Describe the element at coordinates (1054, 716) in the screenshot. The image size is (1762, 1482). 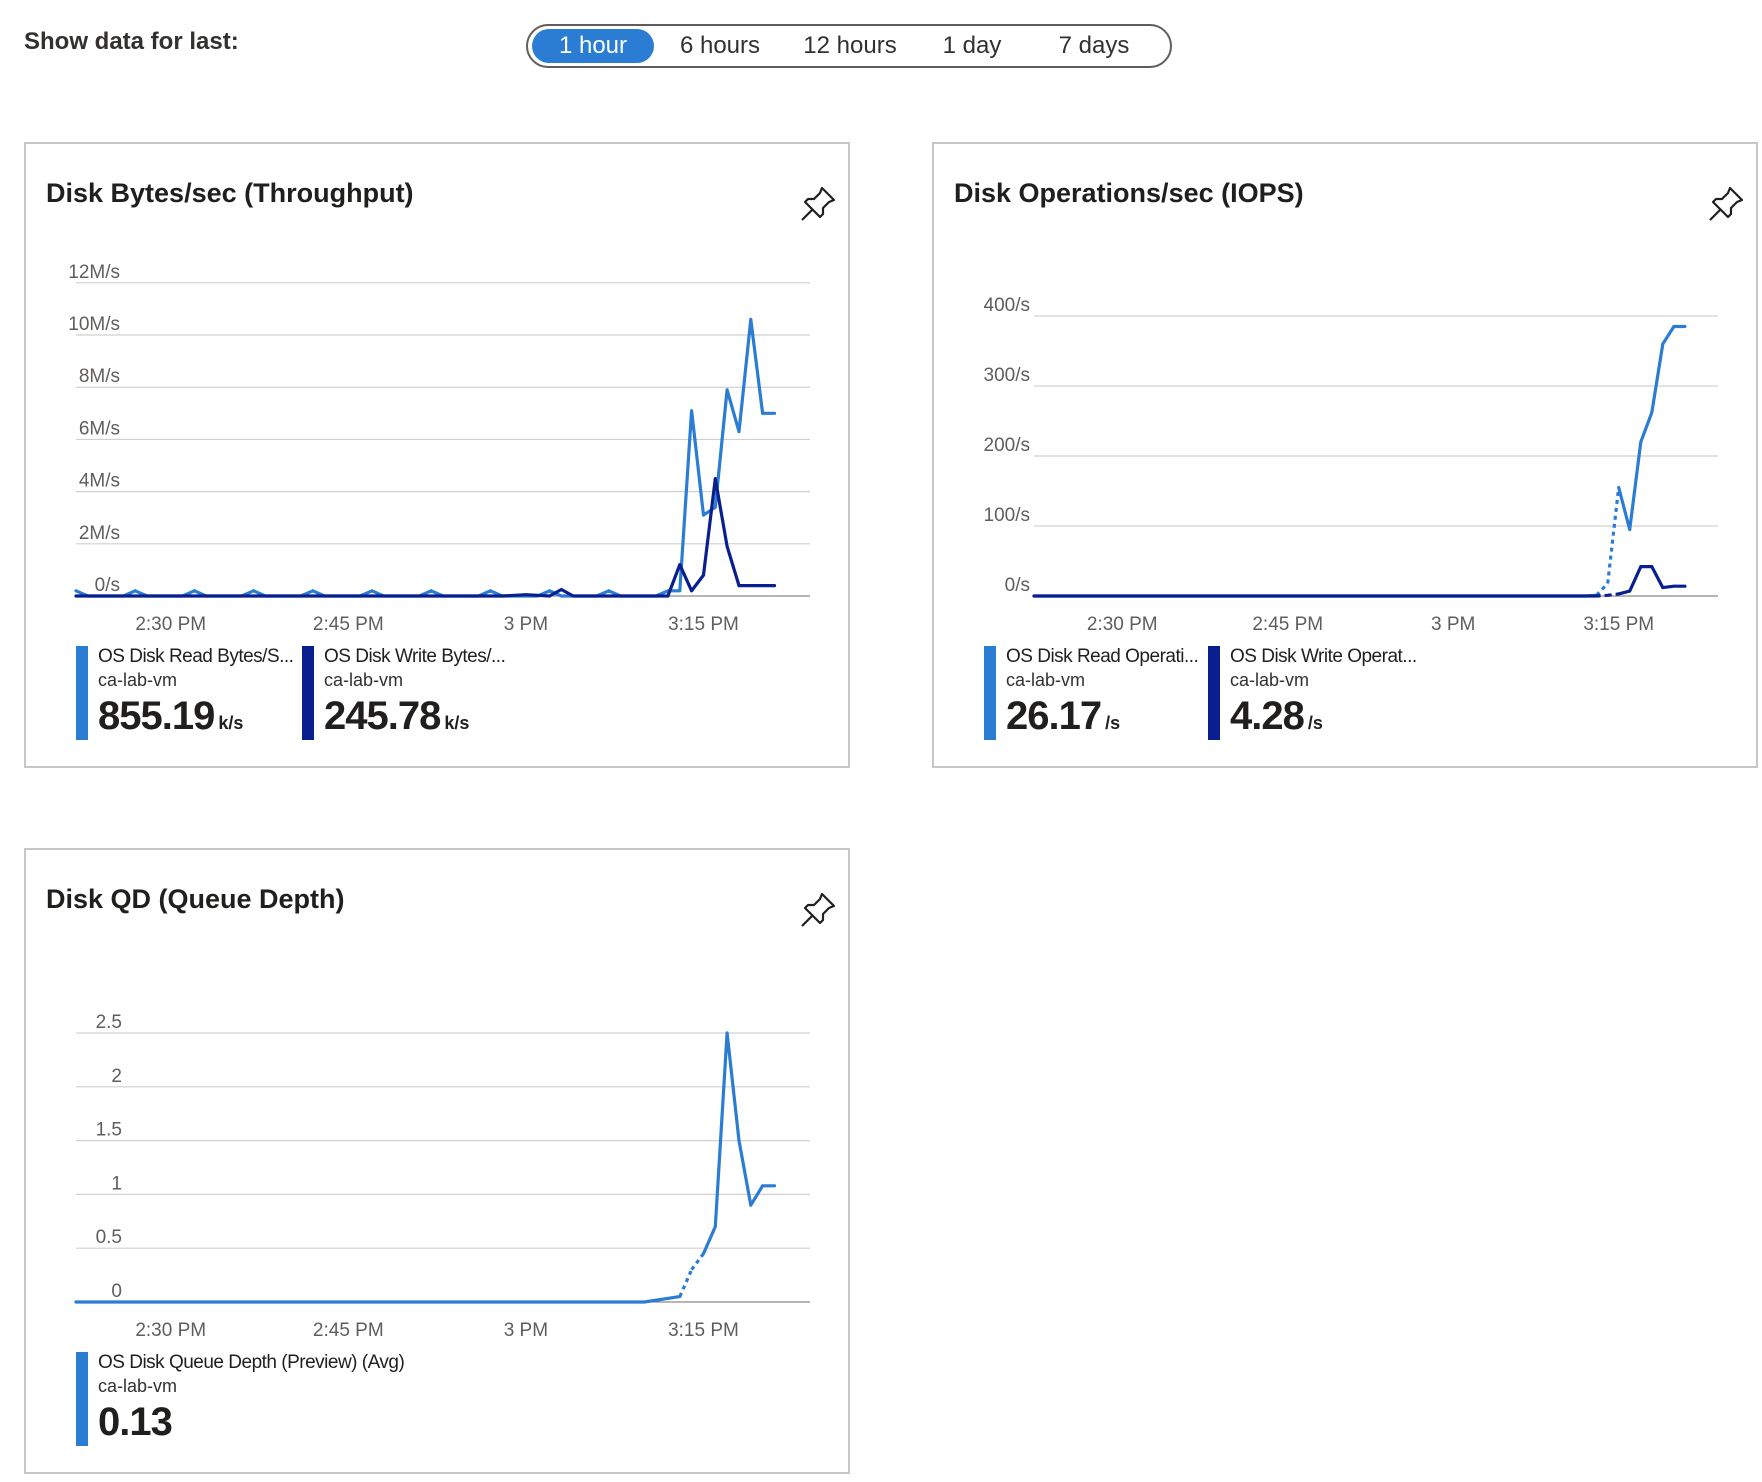
I see `legend-value-number: 26.17` at that location.